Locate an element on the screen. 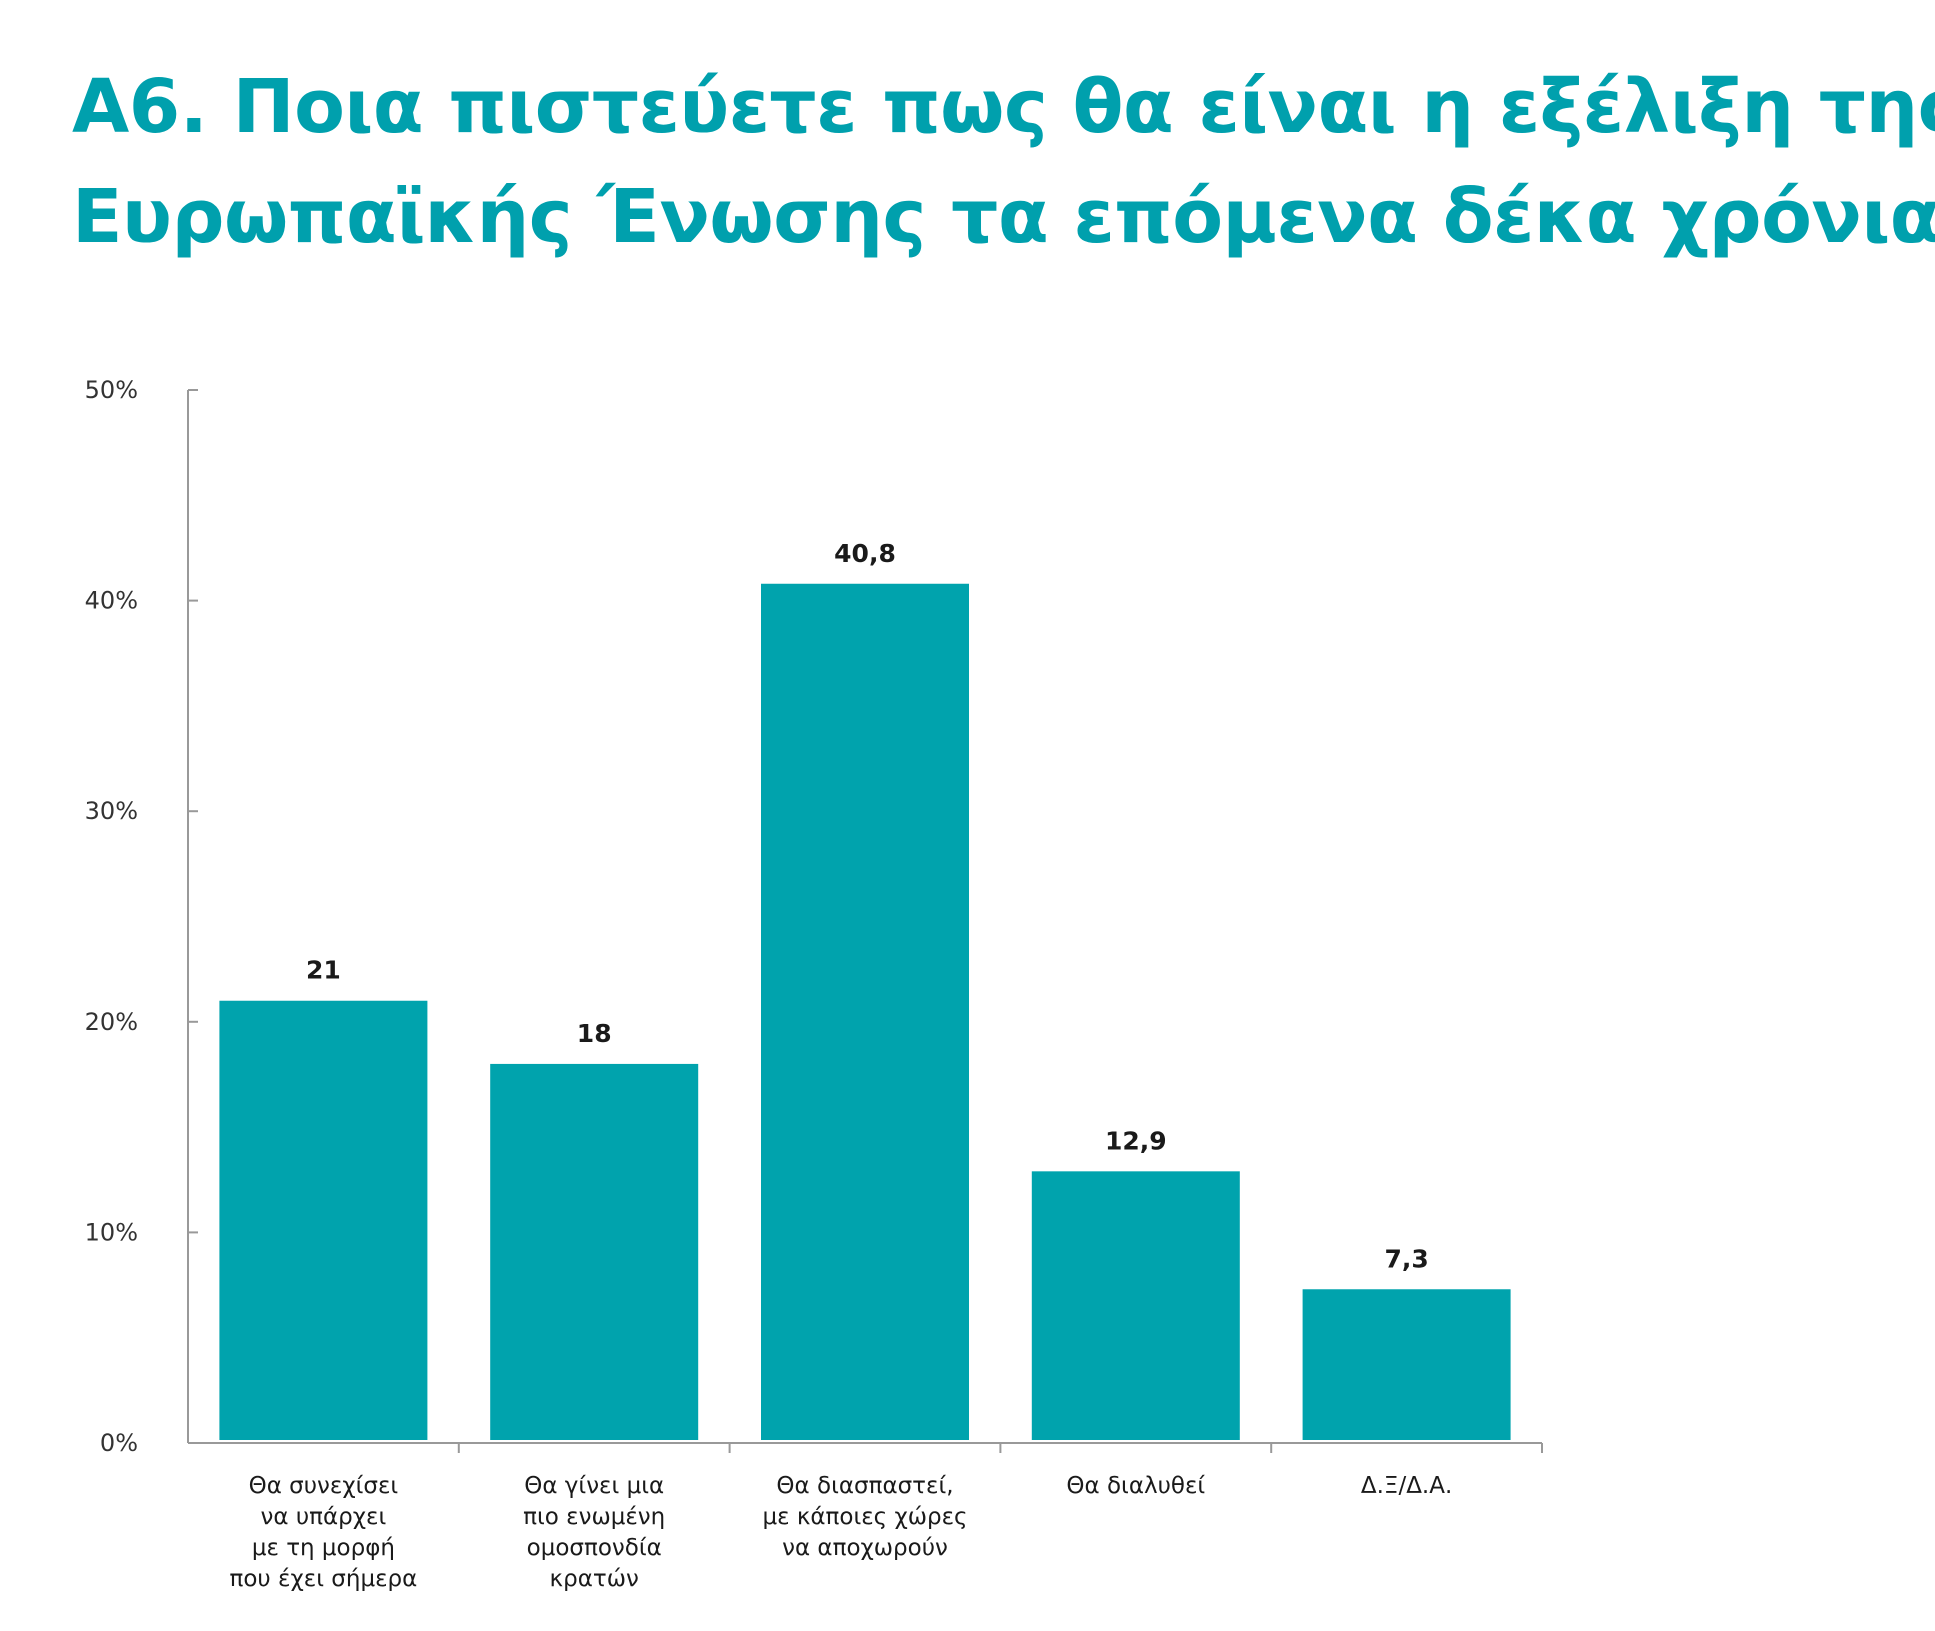  data-label: 7,3 is located at coordinates (1406, 1258).